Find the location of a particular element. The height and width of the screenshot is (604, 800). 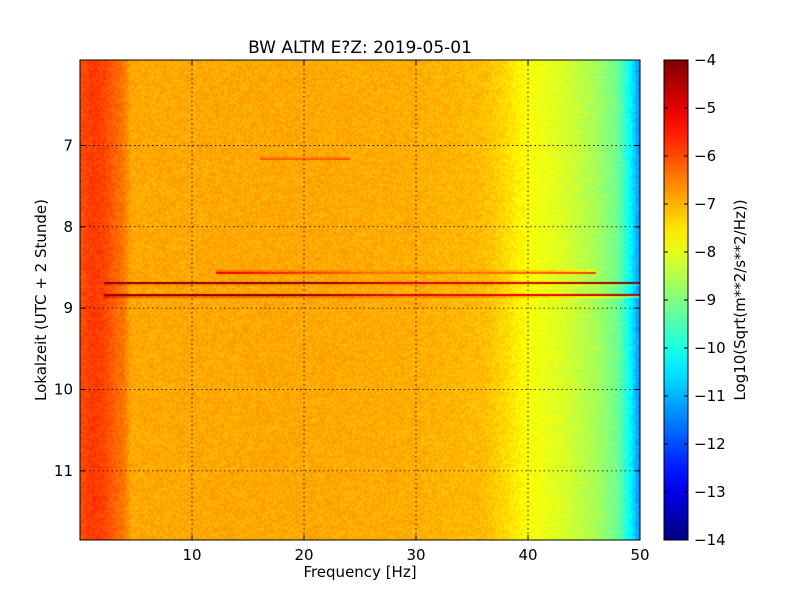

colorbar-tick-label: −8 is located at coordinates (705, 252).